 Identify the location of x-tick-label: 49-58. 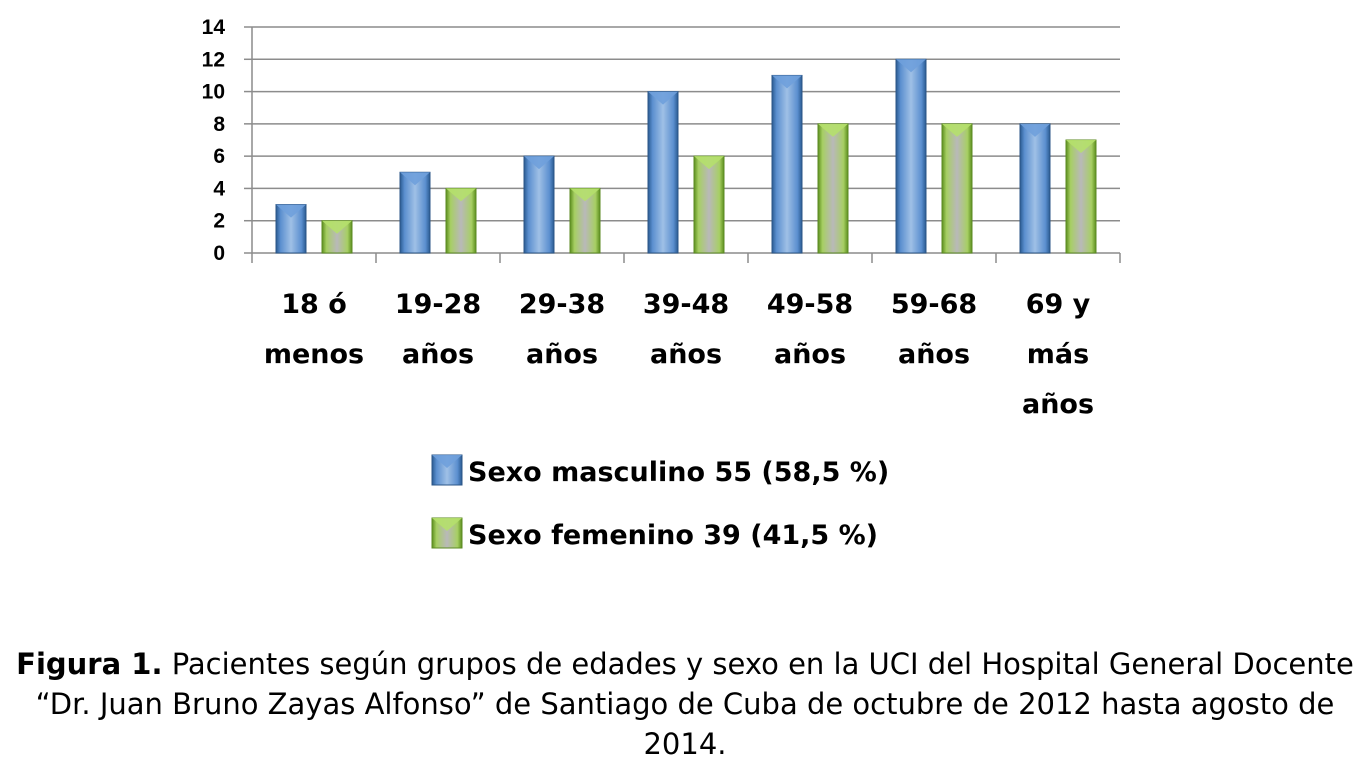
(810, 304).